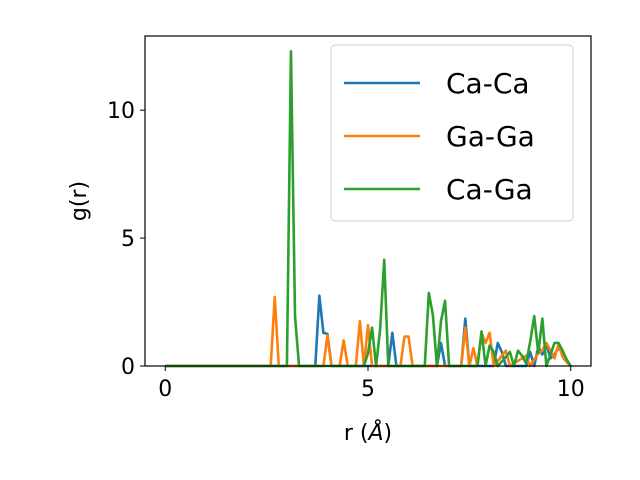 This screenshot has width=640, height=480. Describe the element at coordinates (79, 201) in the screenshot. I see `y-axis-label: g(r)` at that location.